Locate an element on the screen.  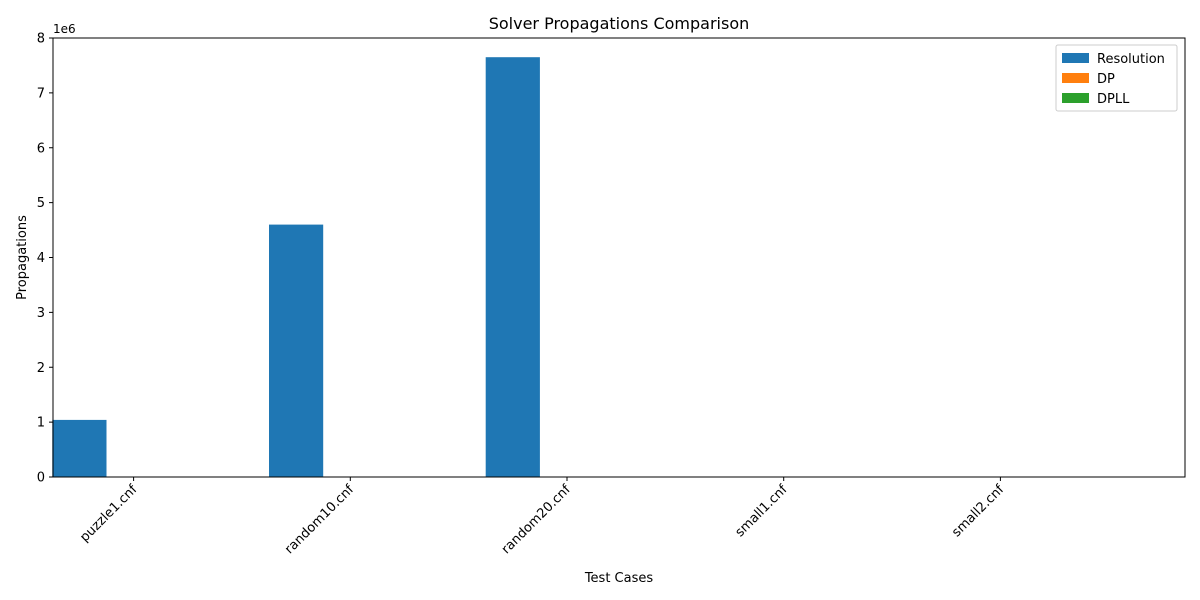
x-tick-label: small1.cnf is located at coordinates (762, 511).